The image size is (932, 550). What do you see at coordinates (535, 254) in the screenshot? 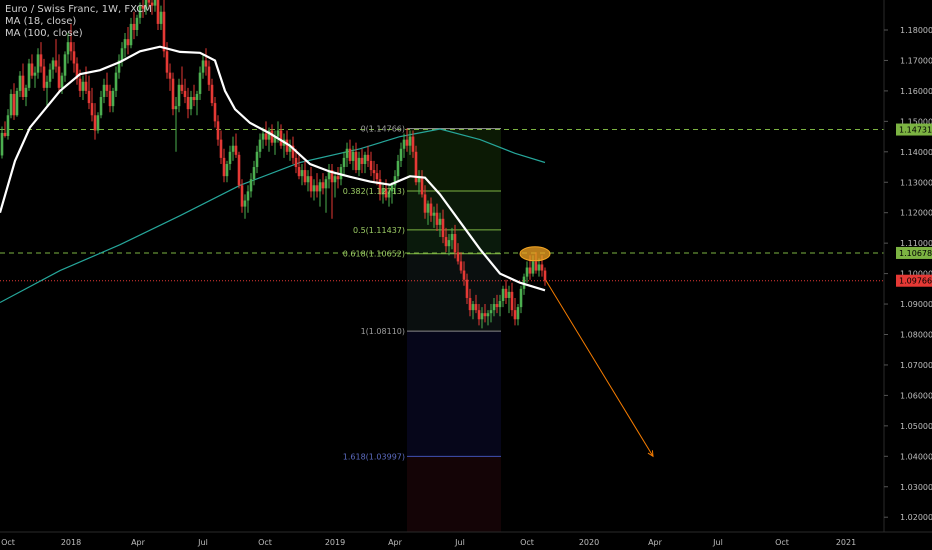
I see `highlight-ellipse` at bounding box center [535, 254].